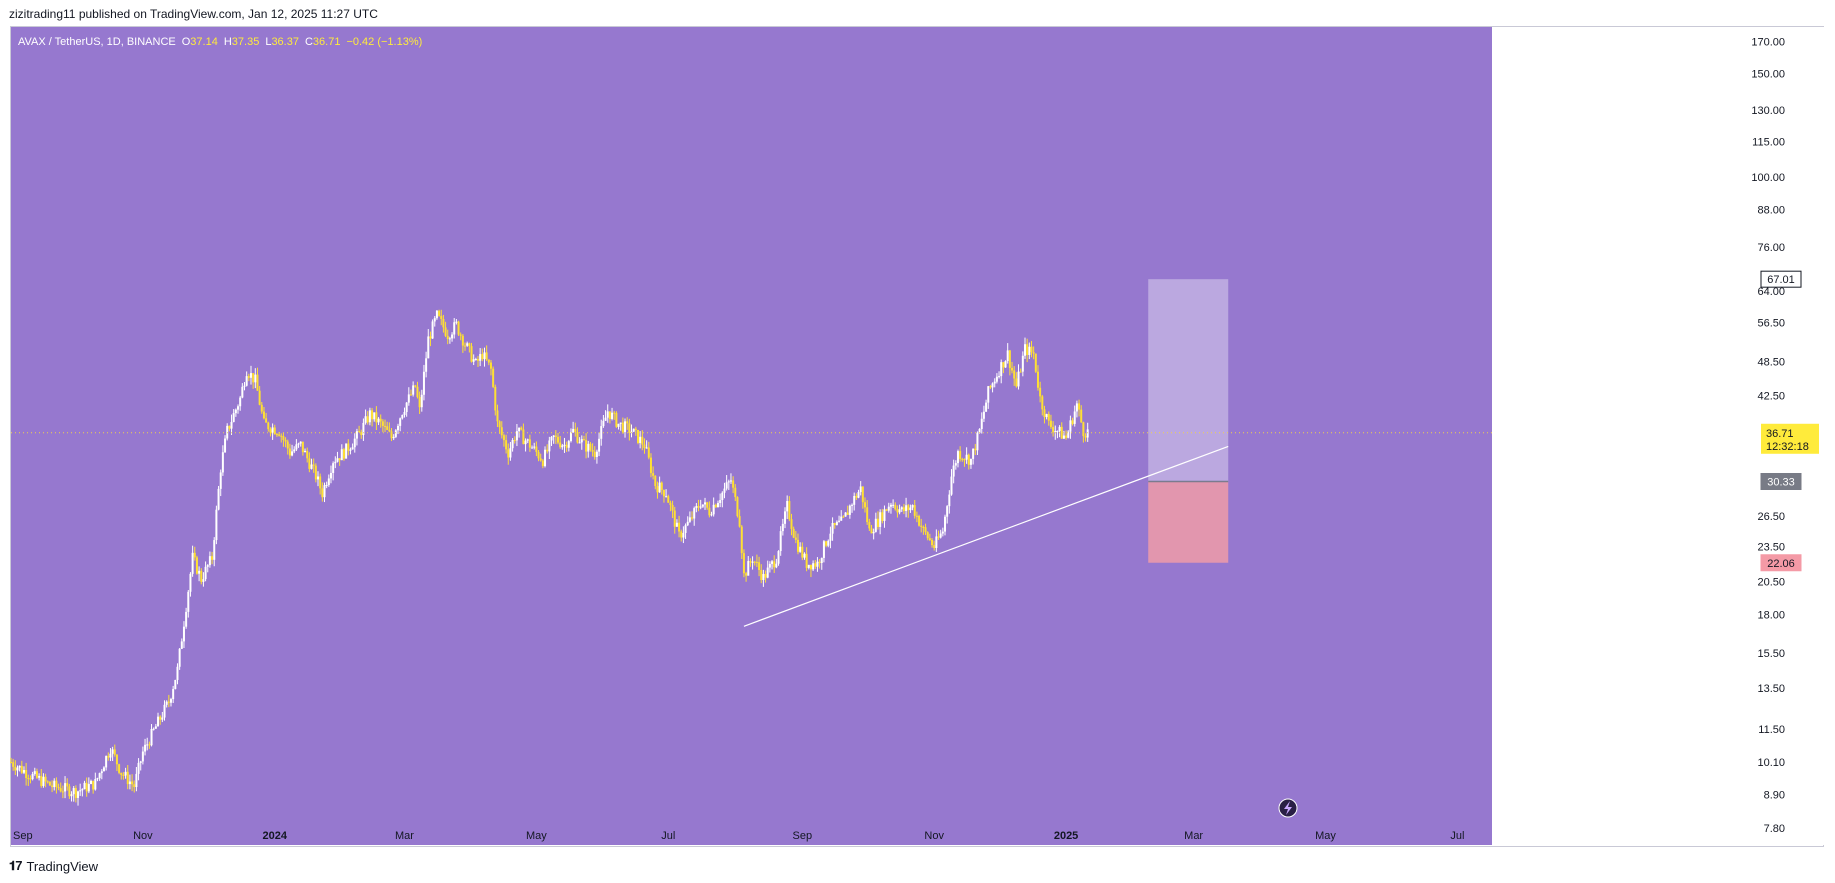 The image size is (1835, 883). I want to click on bolt-icon, so click(1288, 808).